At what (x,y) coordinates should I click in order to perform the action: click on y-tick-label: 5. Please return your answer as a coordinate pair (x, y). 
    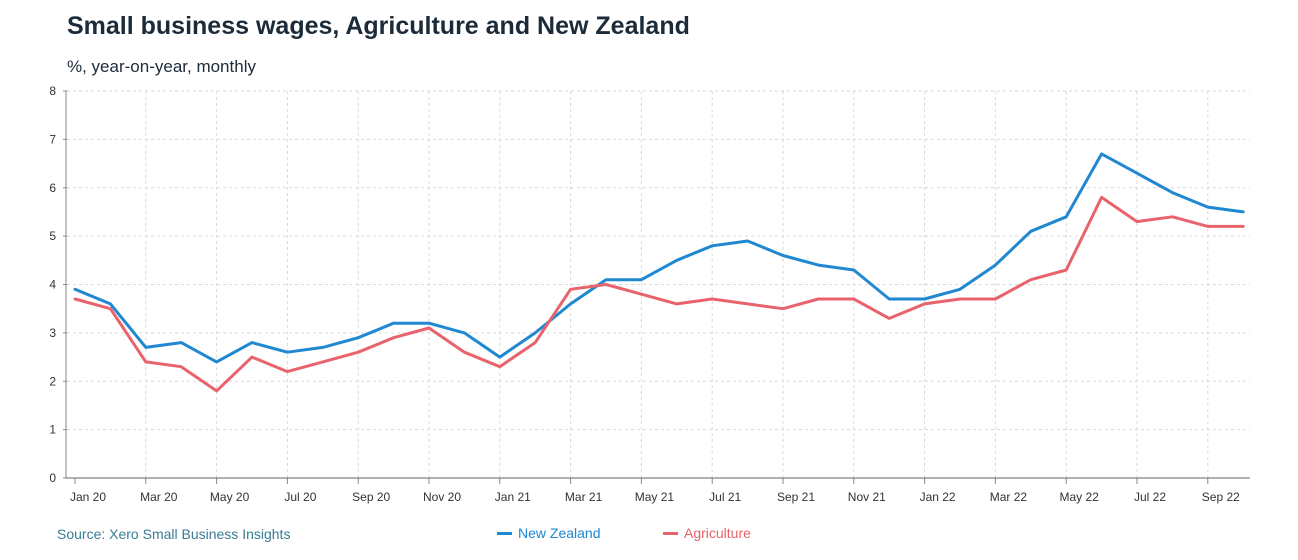
    Looking at the image, I should click on (52, 236).